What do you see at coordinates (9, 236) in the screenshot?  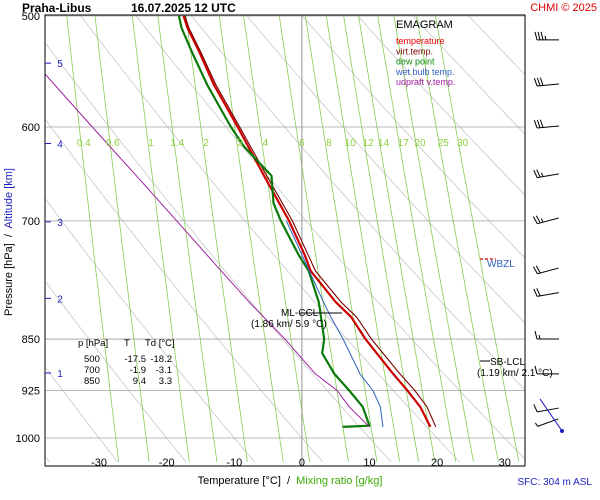 I see `ylabel-sep: /` at bounding box center [9, 236].